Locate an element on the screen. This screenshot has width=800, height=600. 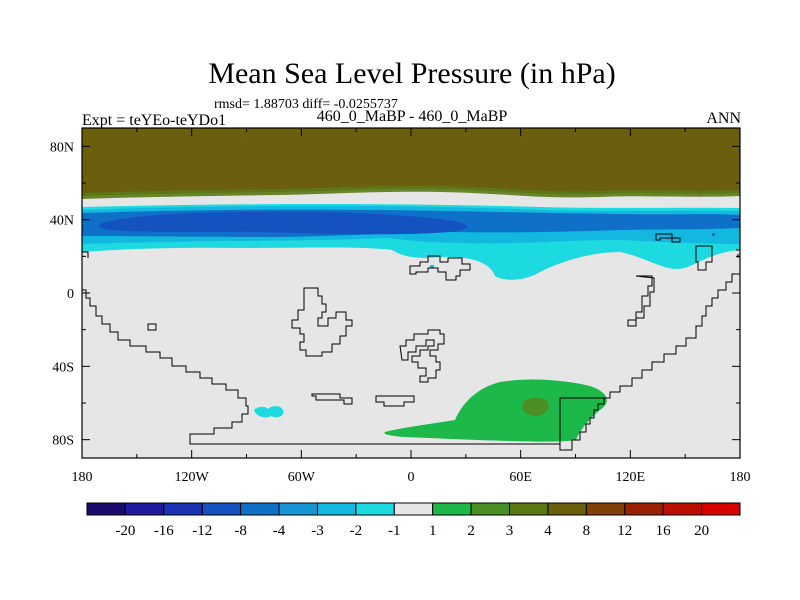
coastline-spiral-island is located at coordinates (422, 356).